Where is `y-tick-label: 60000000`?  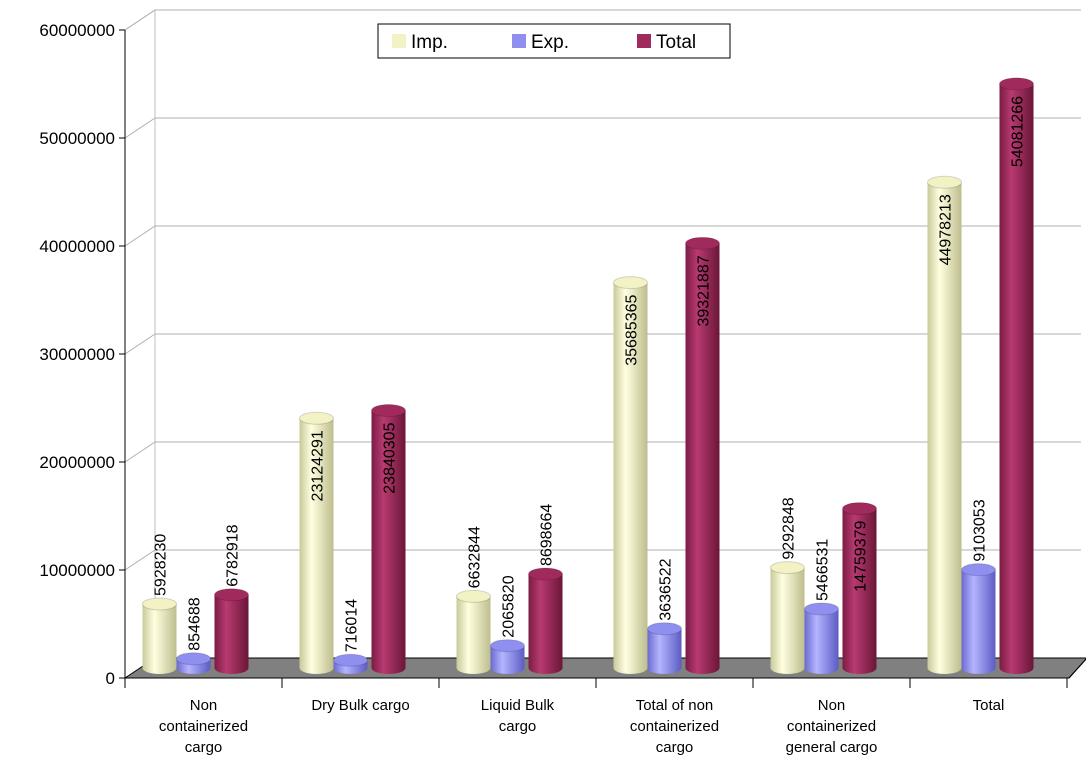 y-tick-label: 60000000 is located at coordinates (77, 30).